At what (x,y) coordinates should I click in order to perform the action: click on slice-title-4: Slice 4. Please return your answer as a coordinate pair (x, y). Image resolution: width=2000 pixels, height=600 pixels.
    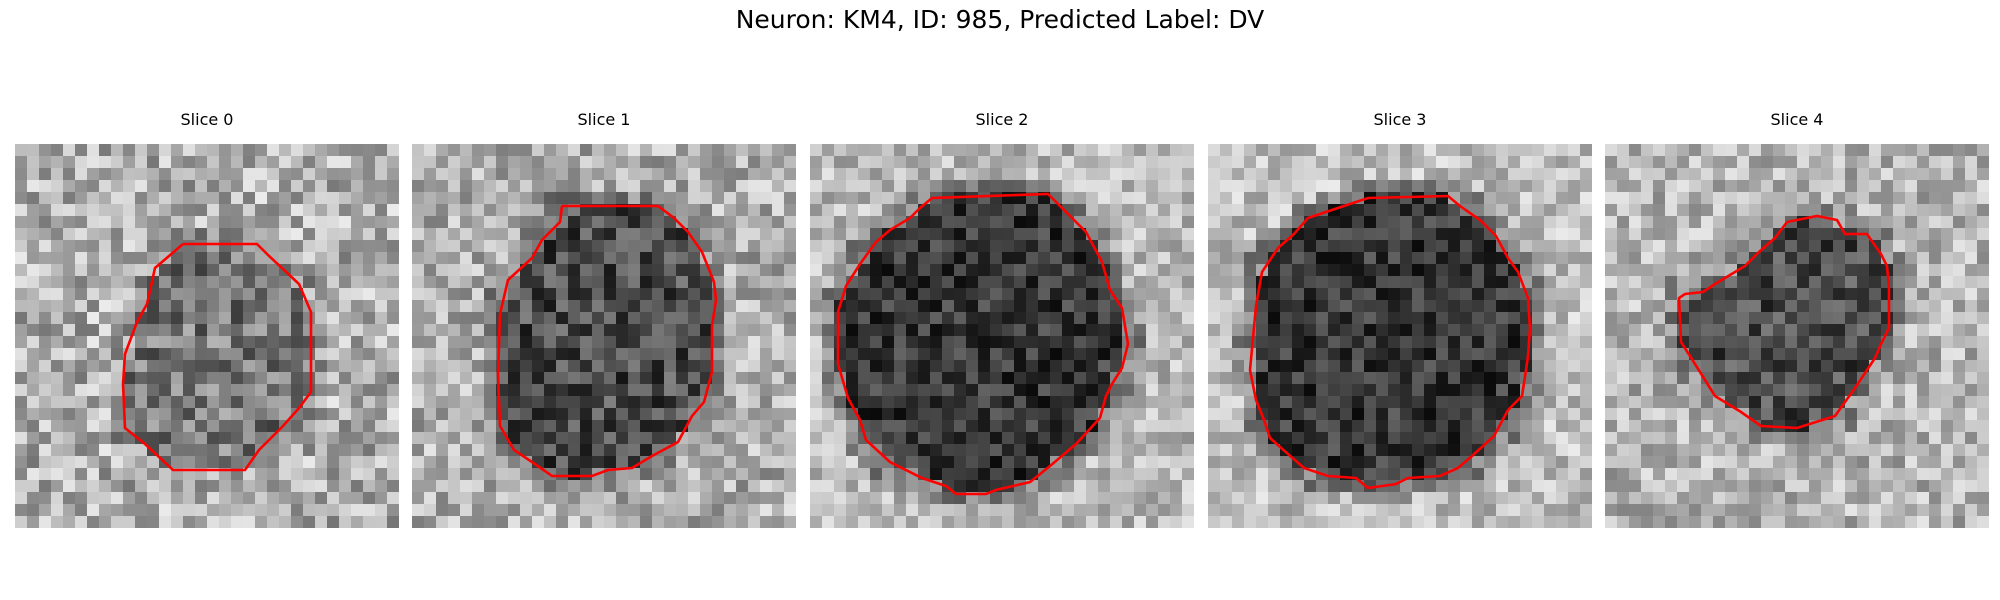
    Looking at the image, I should click on (1797, 119).